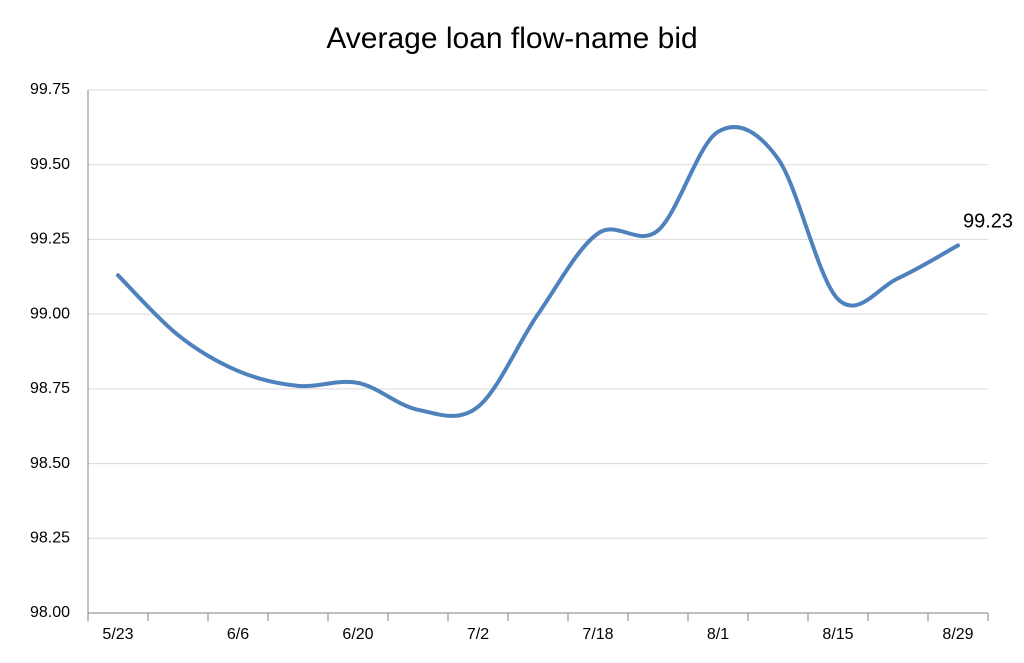  Describe the element at coordinates (50, 89) in the screenshot. I see `y-tick-label: 99.75` at that location.